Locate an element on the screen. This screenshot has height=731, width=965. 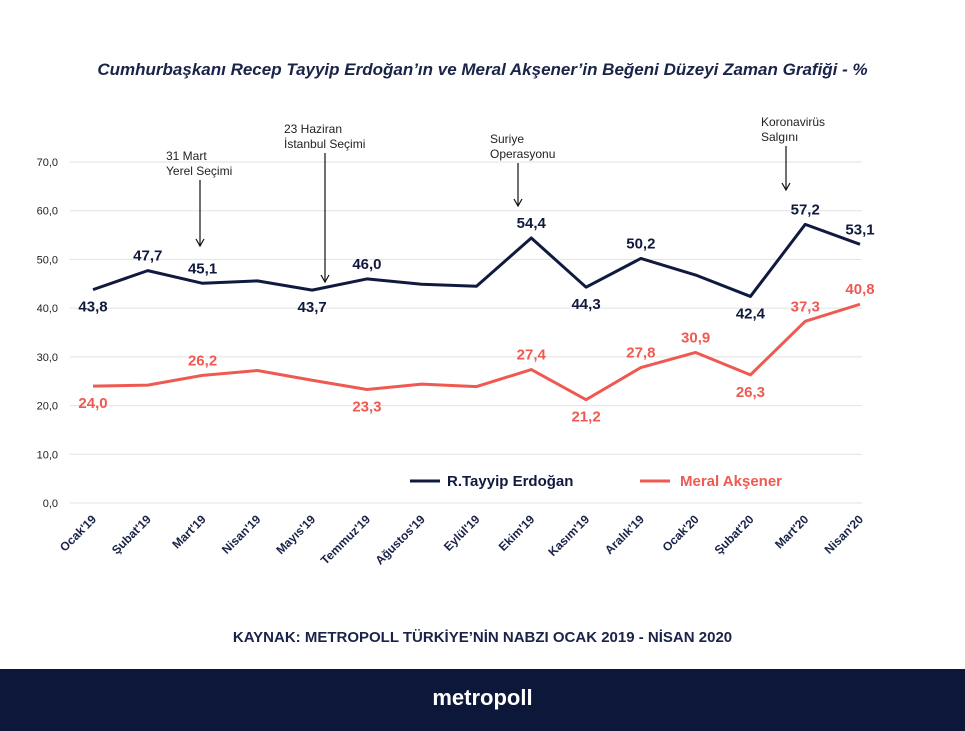
x-tick-label: Aralık'19 is located at coordinates (624, 534).